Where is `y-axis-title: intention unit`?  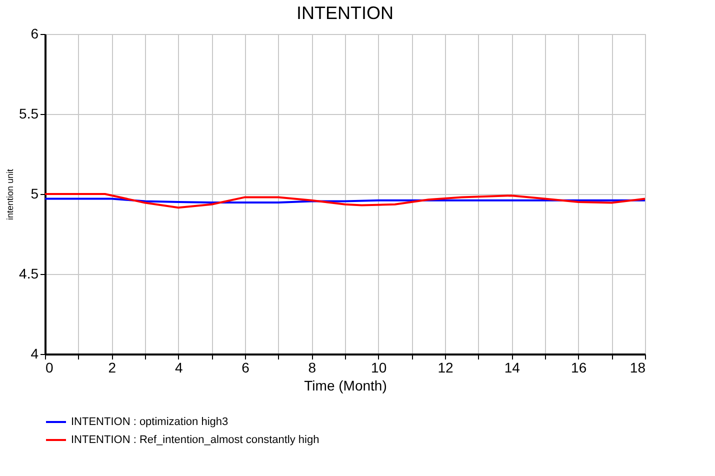
y-axis-title: intention unit is located at coordinates (10, 194).